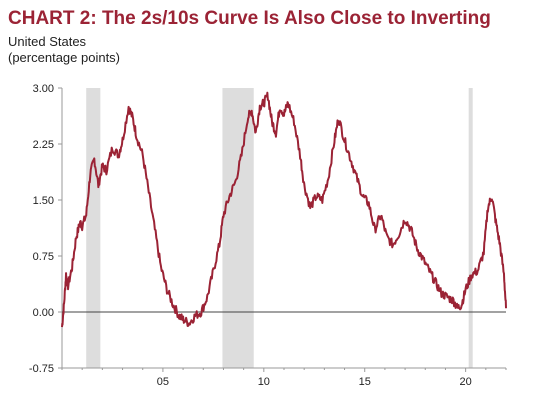 Image resolution: width=533 pixels, height=404 pixels. Describe the element at coordinates (43, 313) in the screenshot. I see `y-tick-label: 0.00` at that location.